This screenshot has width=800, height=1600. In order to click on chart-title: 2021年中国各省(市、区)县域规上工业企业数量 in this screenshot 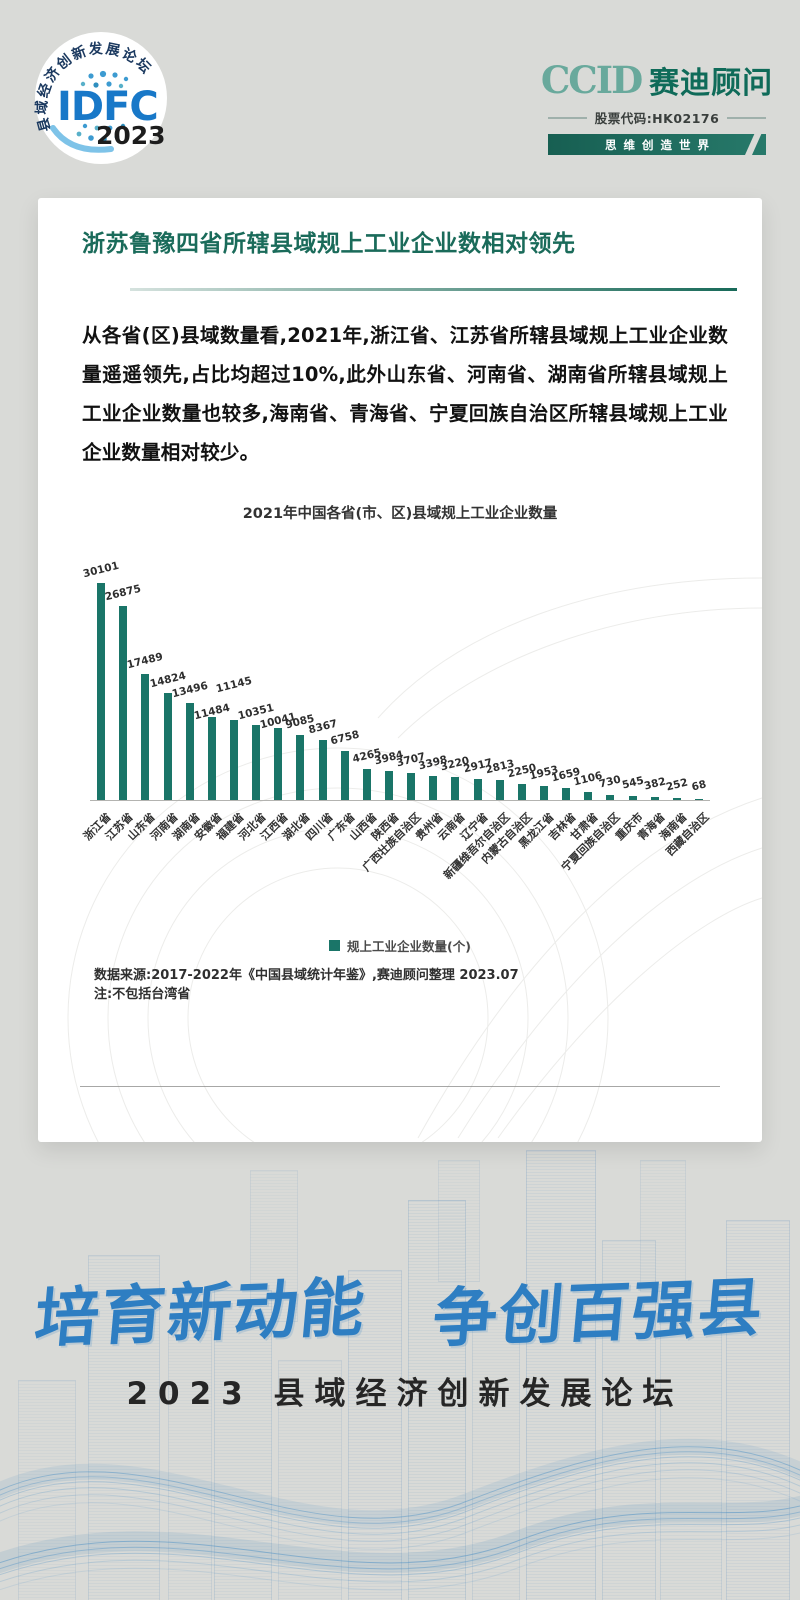, I will do `click(400, 514)`.